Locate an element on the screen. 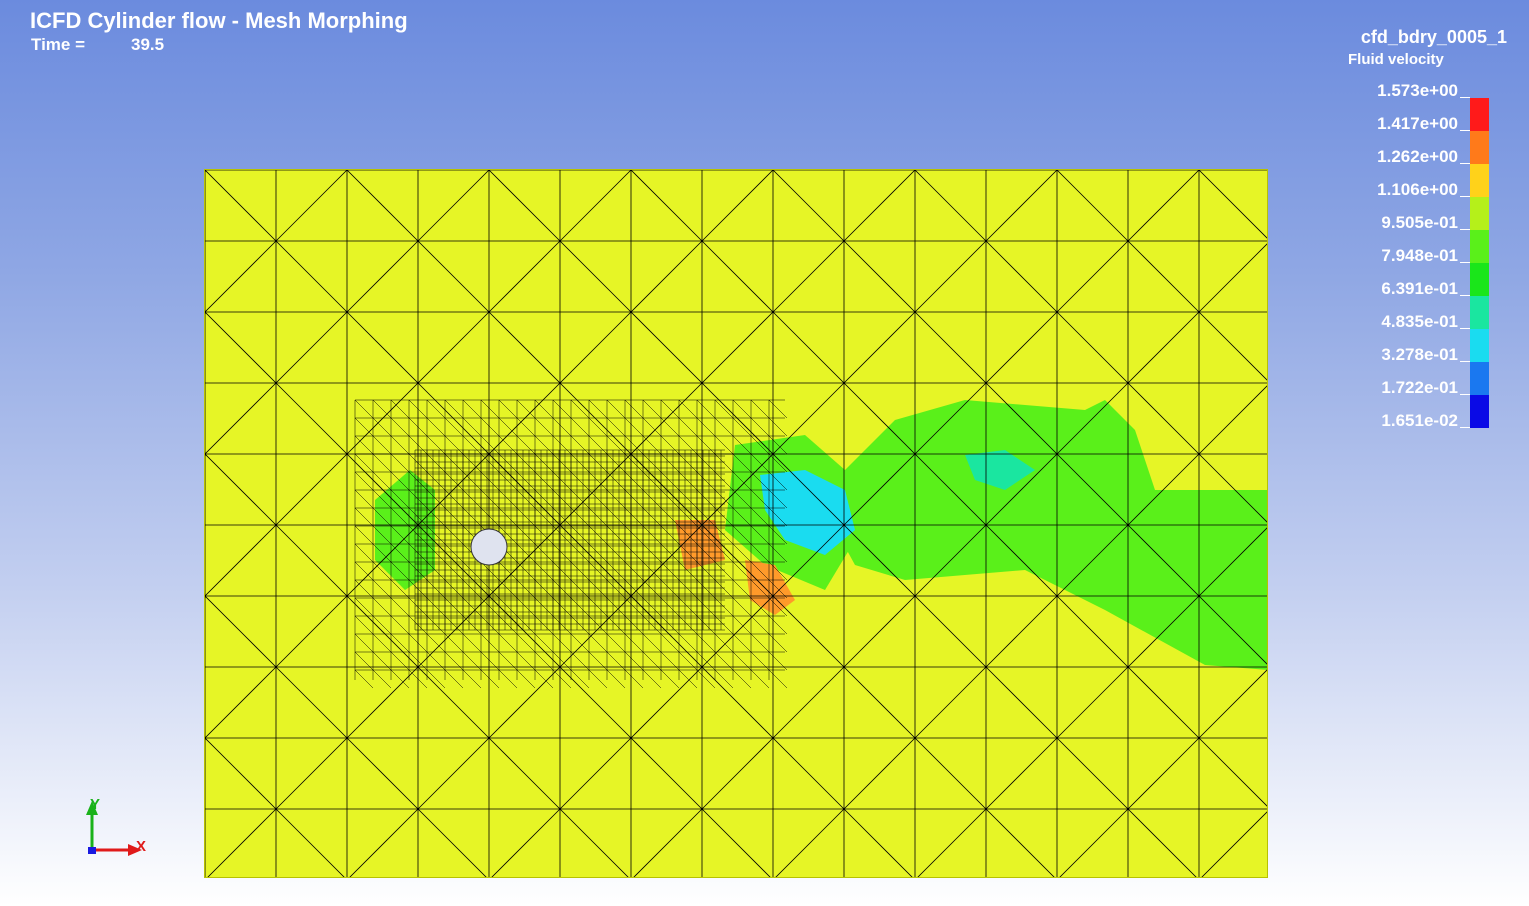 The height and width of the screenshot is (906, 1529). refined-mesh is located at coordinates (571, 544).